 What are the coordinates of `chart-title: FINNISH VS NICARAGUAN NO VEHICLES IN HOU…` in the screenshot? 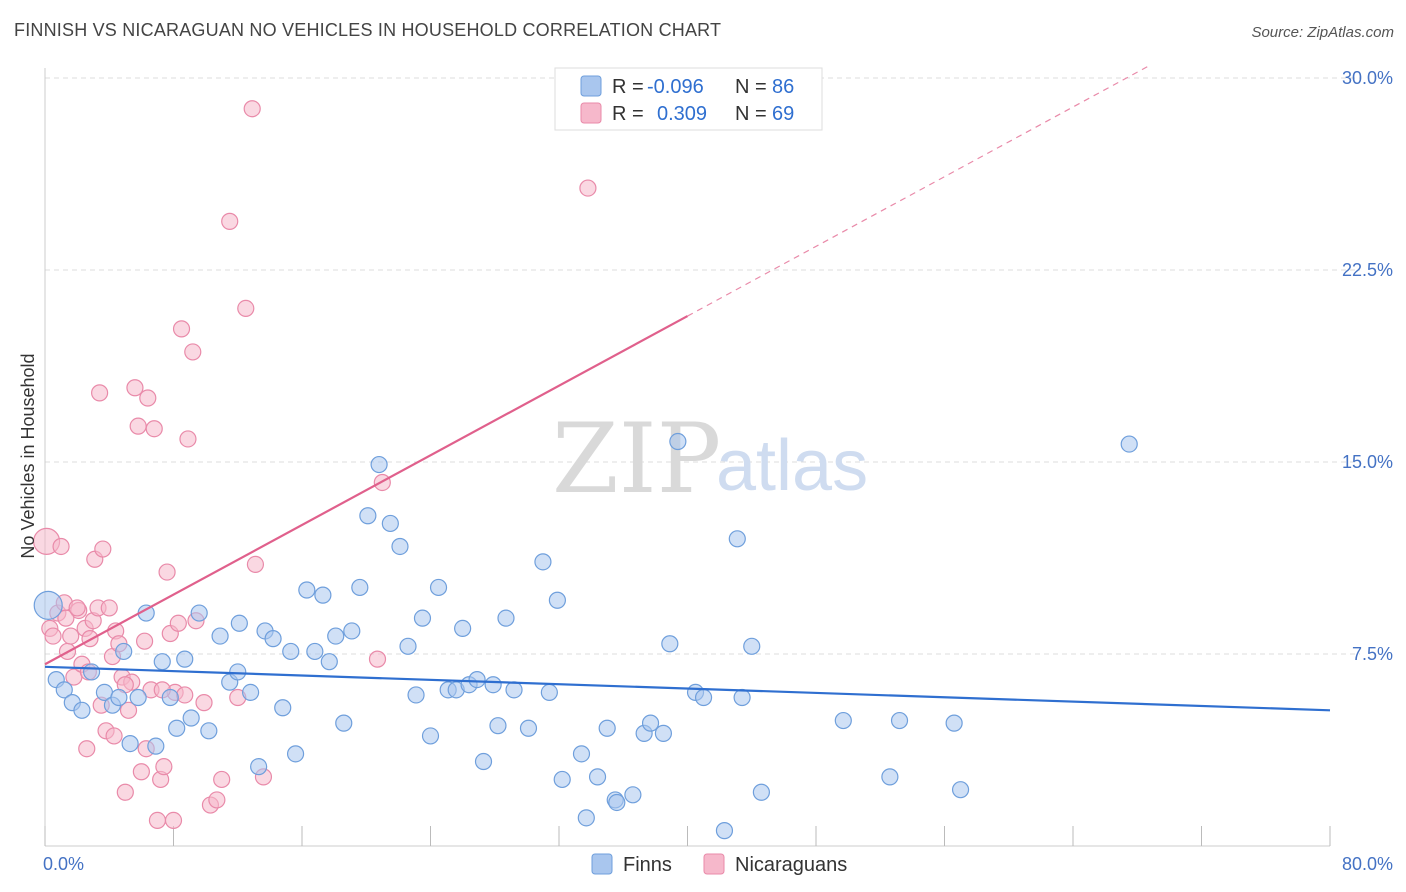 It's located at (368, 30).